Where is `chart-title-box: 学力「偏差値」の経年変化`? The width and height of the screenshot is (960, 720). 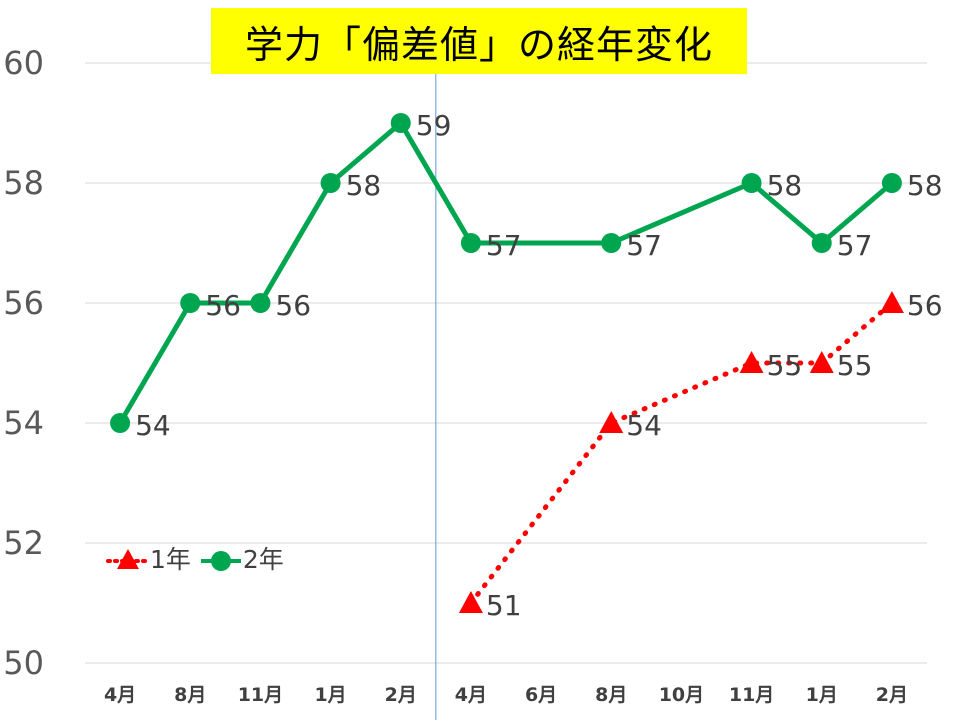
chart-title-box: 学力「偏差値」の経年変化 is located at coordinates (479, 41).